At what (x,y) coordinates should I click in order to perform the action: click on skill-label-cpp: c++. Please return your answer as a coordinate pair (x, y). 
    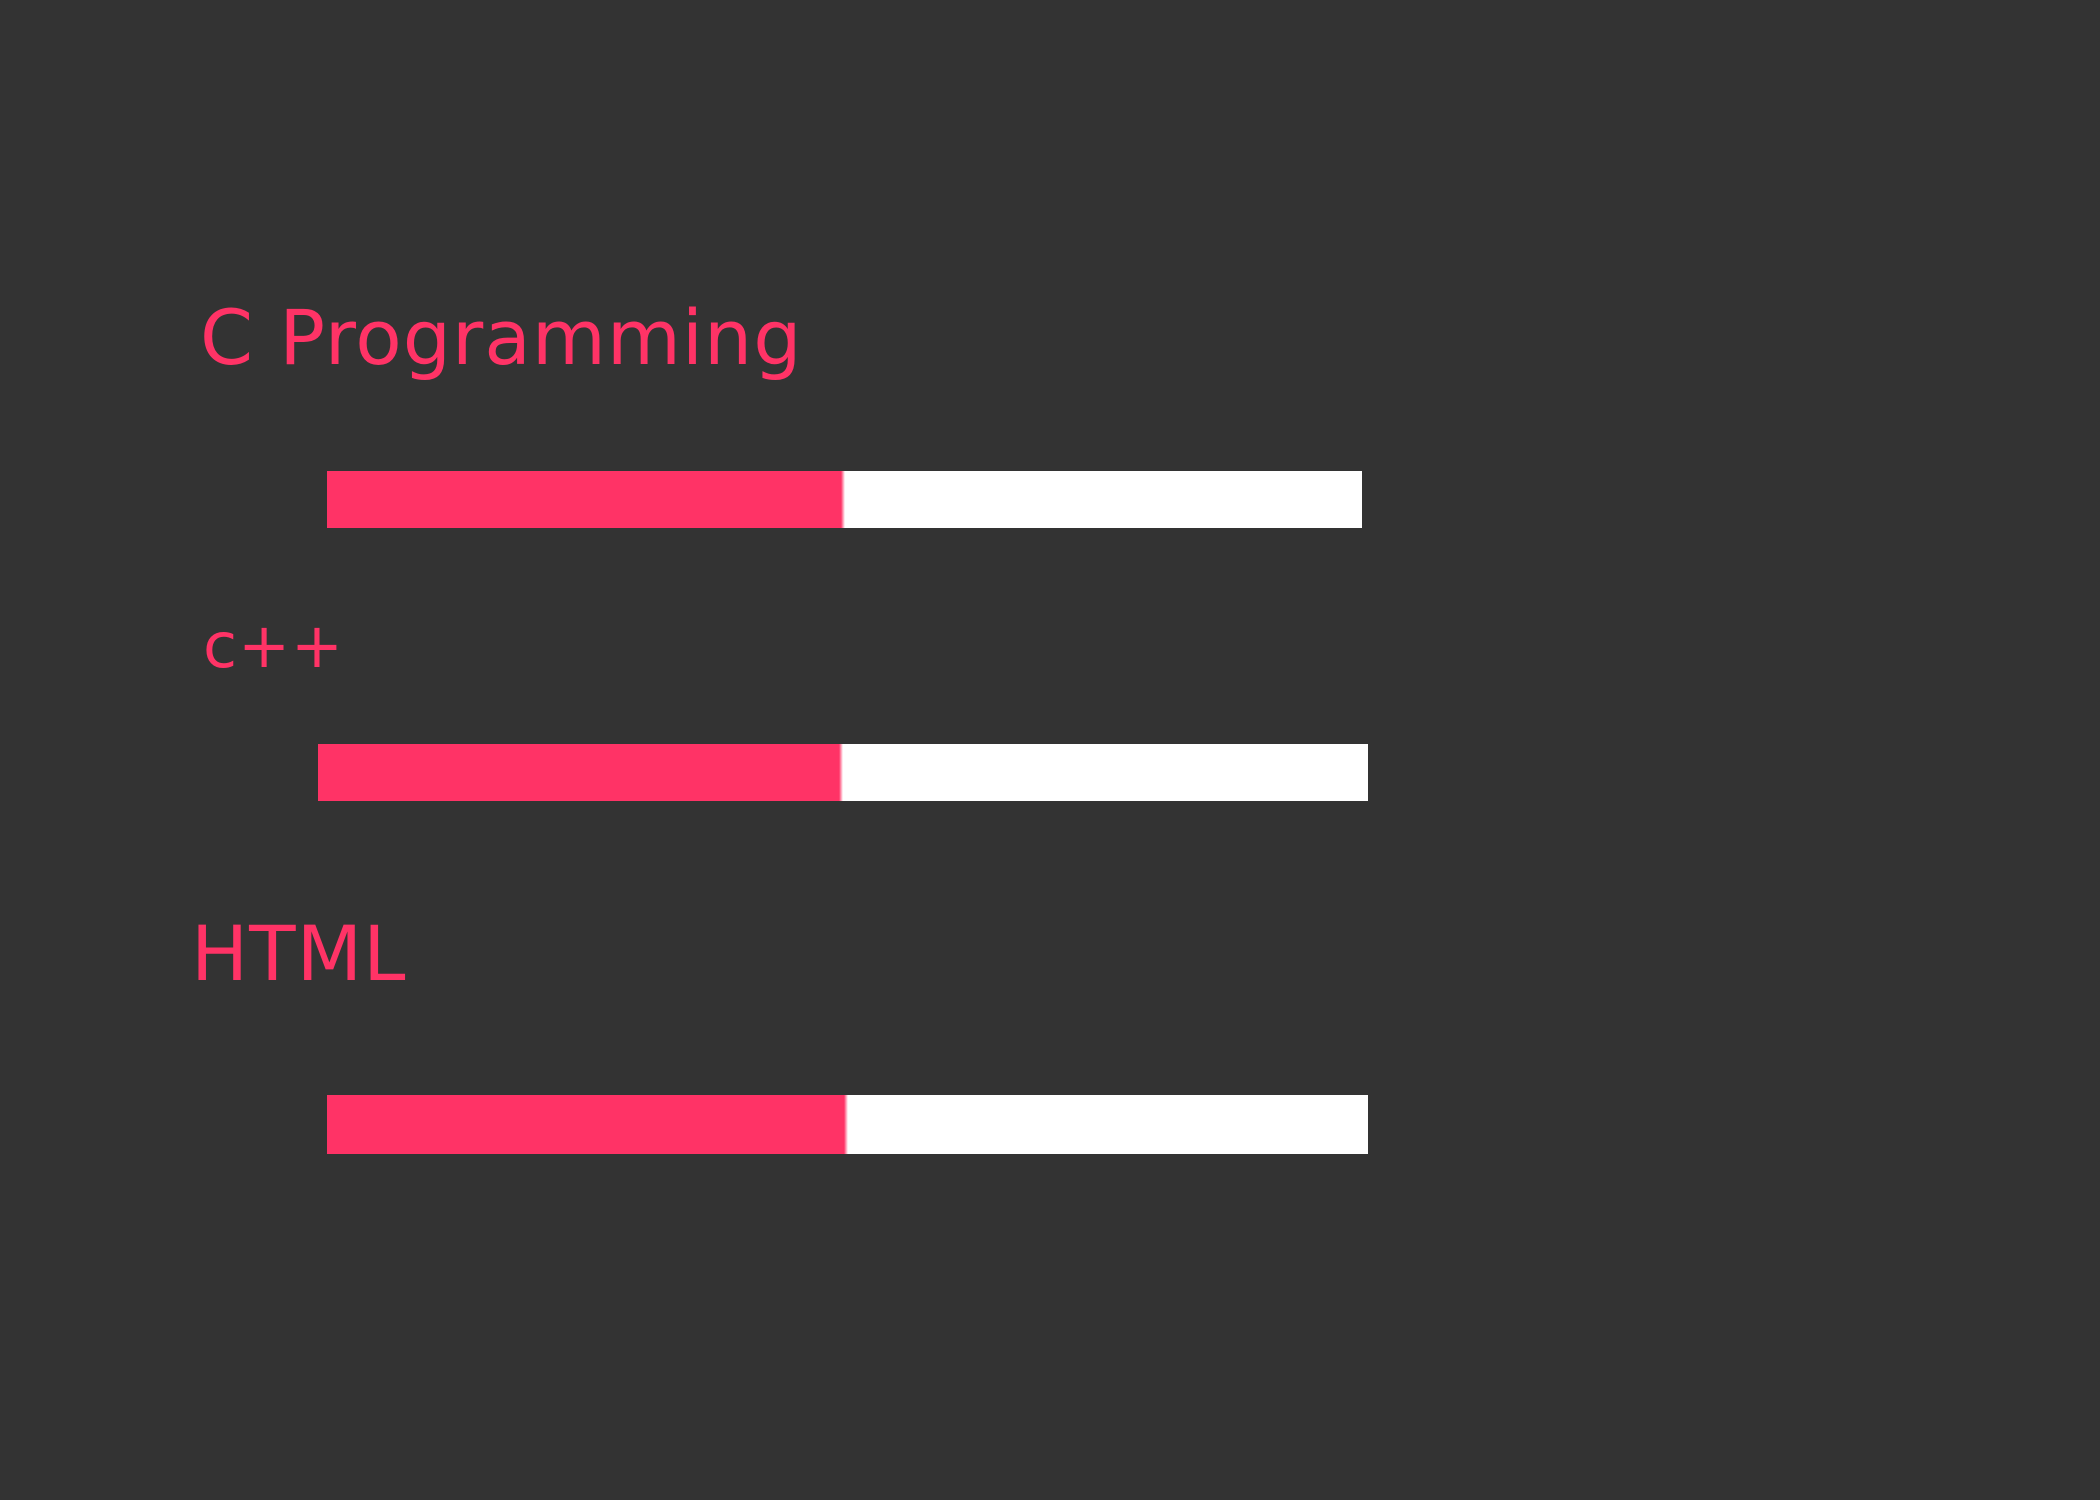
    Looking at the image, I should click on (273, 645).